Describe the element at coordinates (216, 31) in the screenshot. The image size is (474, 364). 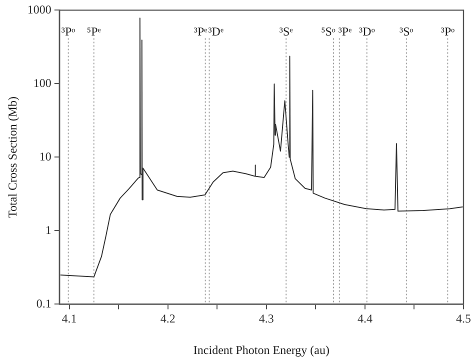
I see `ref-line-label: ³Dᵉ` at that location.